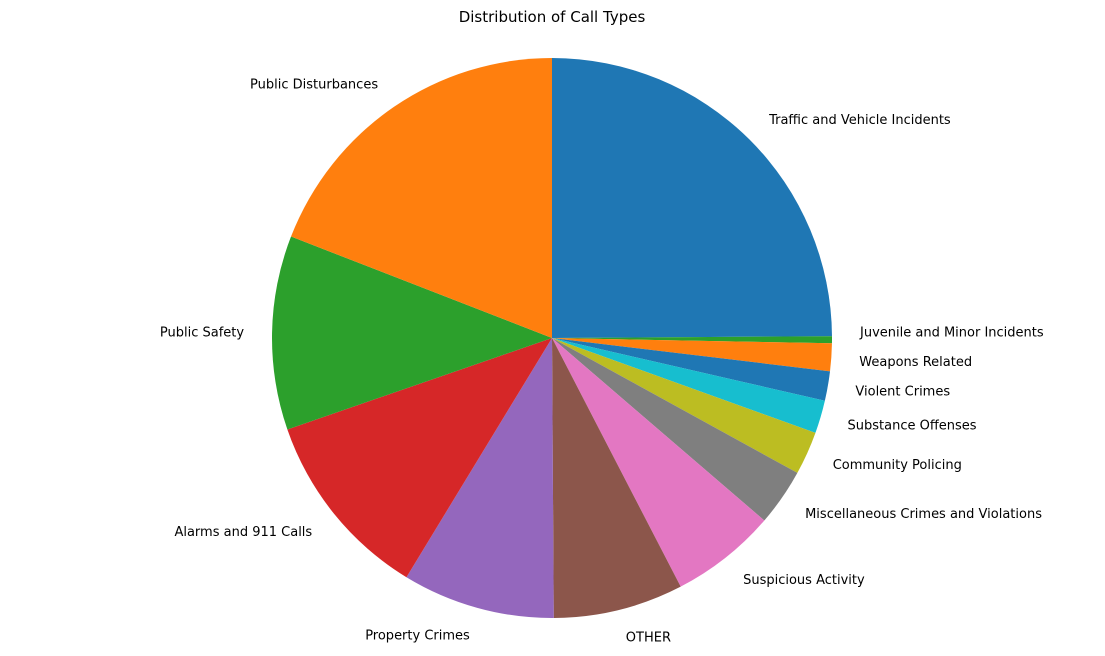 The image size is (1105, 656). I want to click on slice-label: Public Disturbances, so click(314, 84).